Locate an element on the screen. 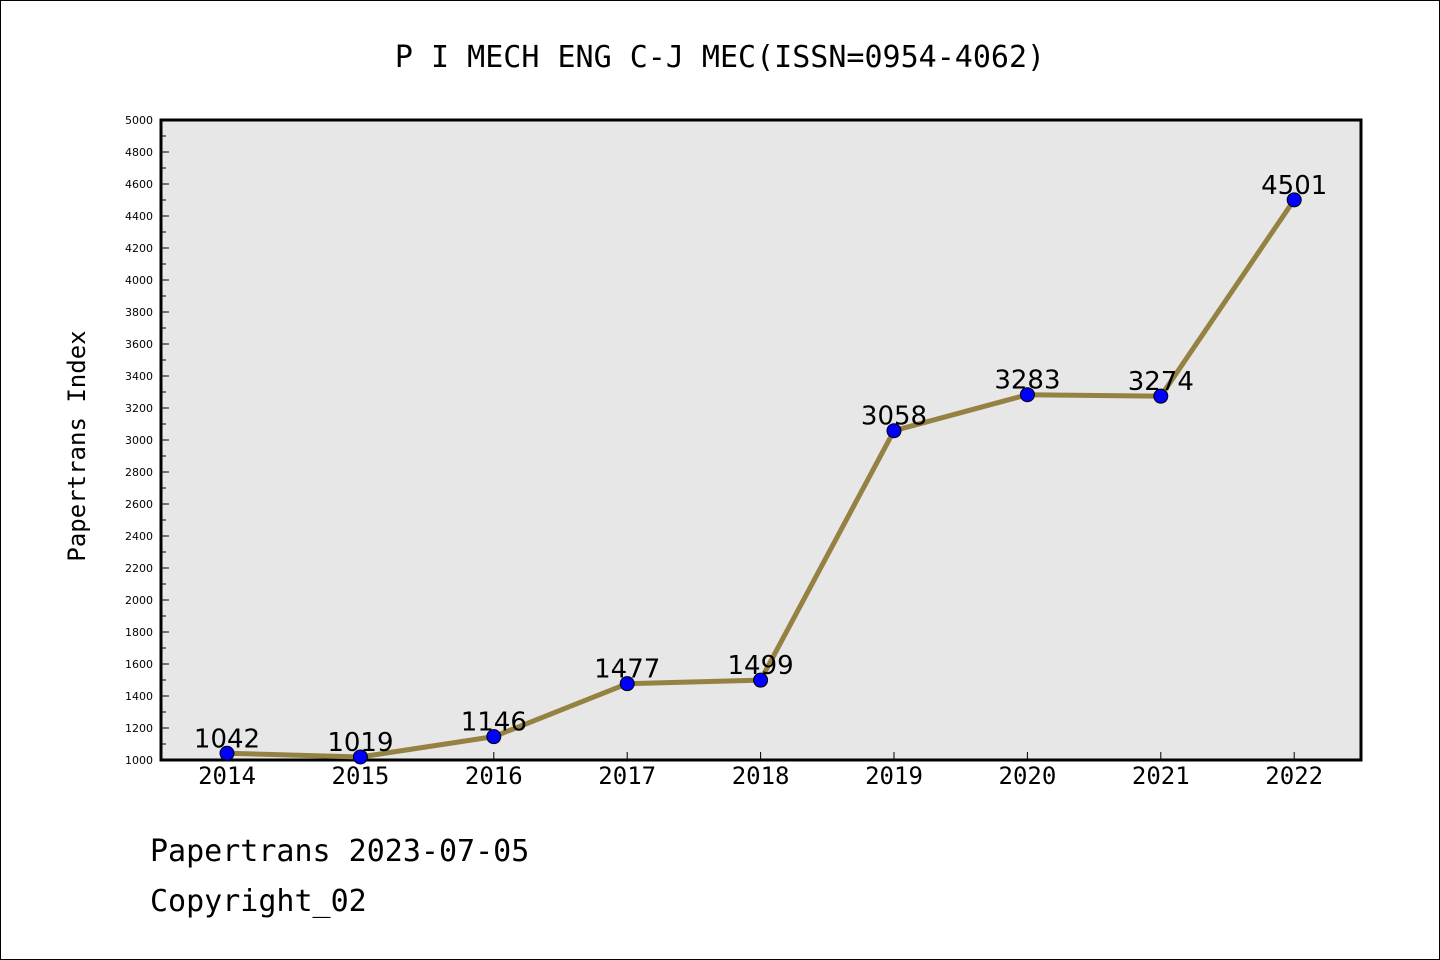 This screenshot has height=960, width=1440. y-tick-label: 1000 is located at coordinates (139, 760).